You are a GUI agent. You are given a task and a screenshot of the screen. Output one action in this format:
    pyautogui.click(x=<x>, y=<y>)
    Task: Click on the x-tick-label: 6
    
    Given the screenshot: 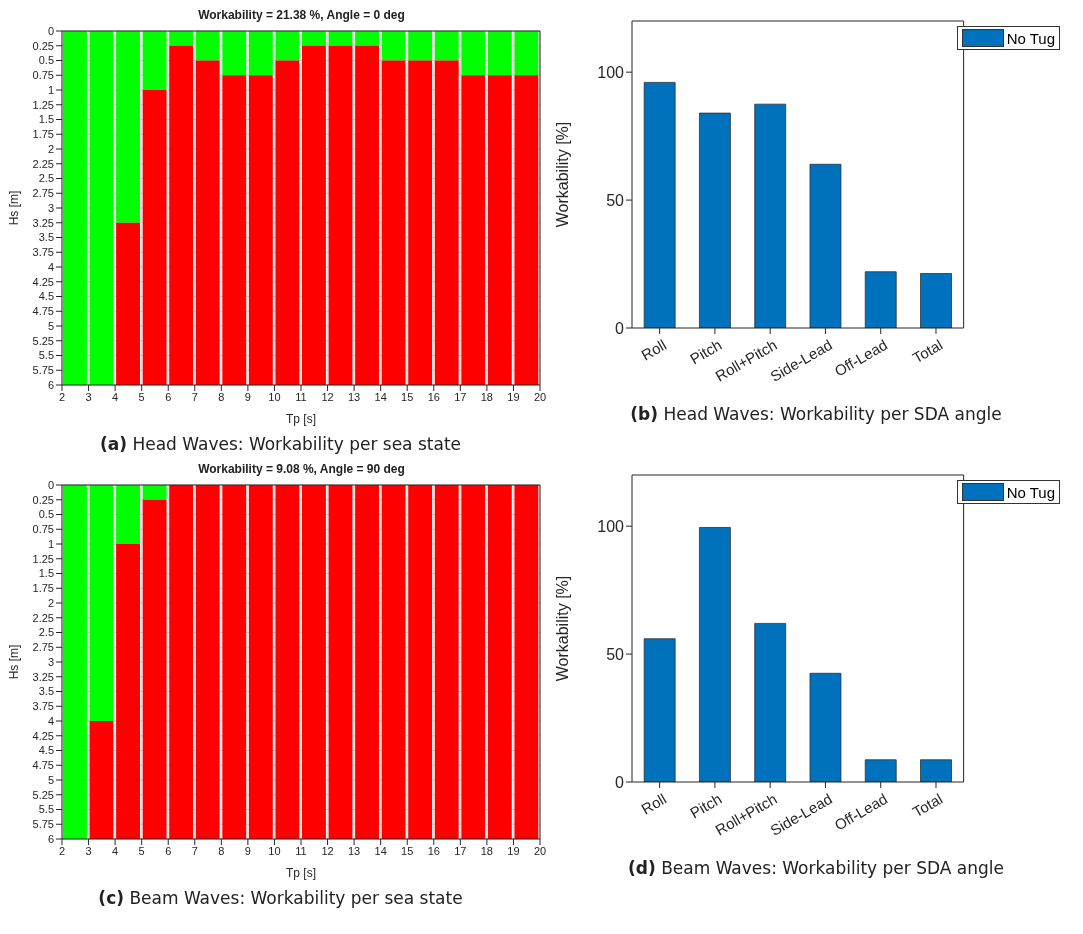 What is the action you would take?
    pyautogui.click(x=168, y=396)
    